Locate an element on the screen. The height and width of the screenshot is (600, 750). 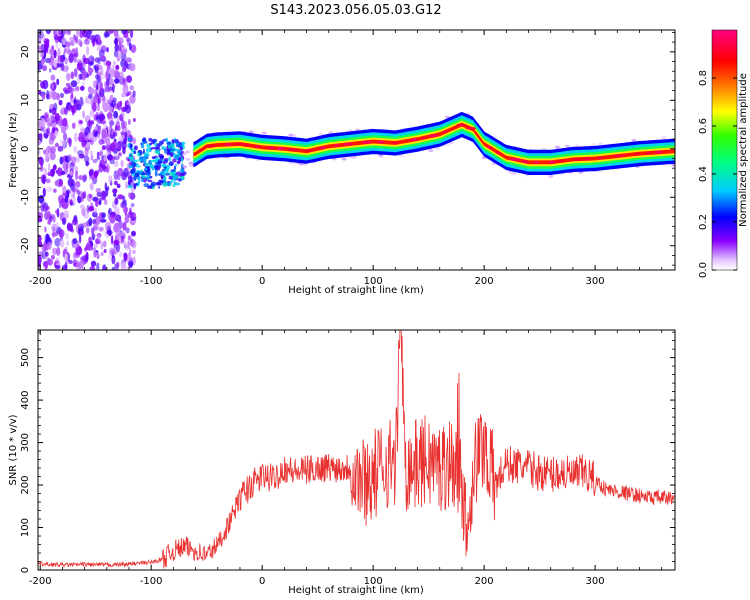
colorbar-tick-label: 0.0 is located at coordinates (703, 270).